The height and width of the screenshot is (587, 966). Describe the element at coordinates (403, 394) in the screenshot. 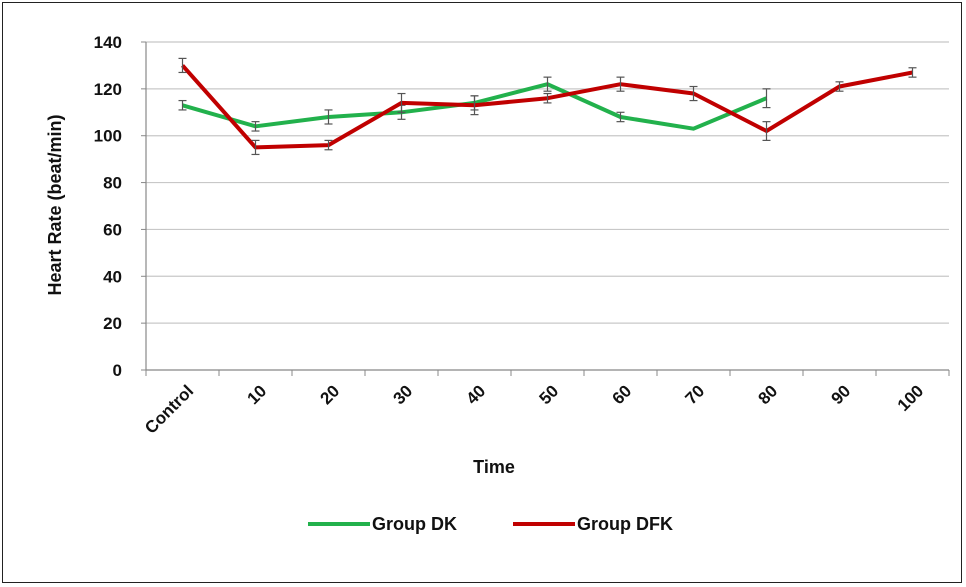

I see `x-tick-label-30: 30` at that location.